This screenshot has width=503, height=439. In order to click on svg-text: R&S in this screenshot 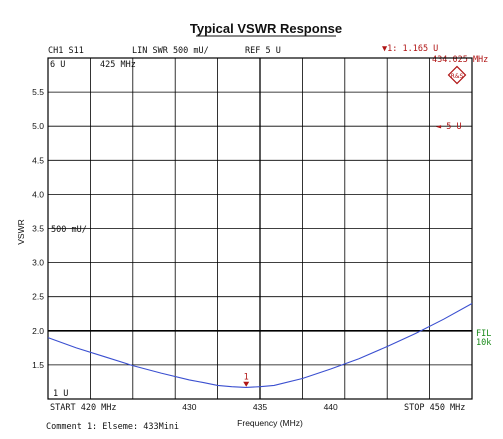, I will do `click(457, 76)`.